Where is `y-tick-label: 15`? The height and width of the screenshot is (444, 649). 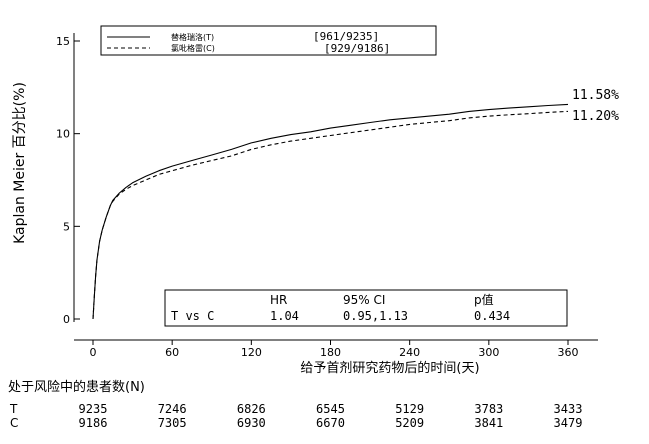 y-tick-label: 15 is located at coordinates (63, 41).